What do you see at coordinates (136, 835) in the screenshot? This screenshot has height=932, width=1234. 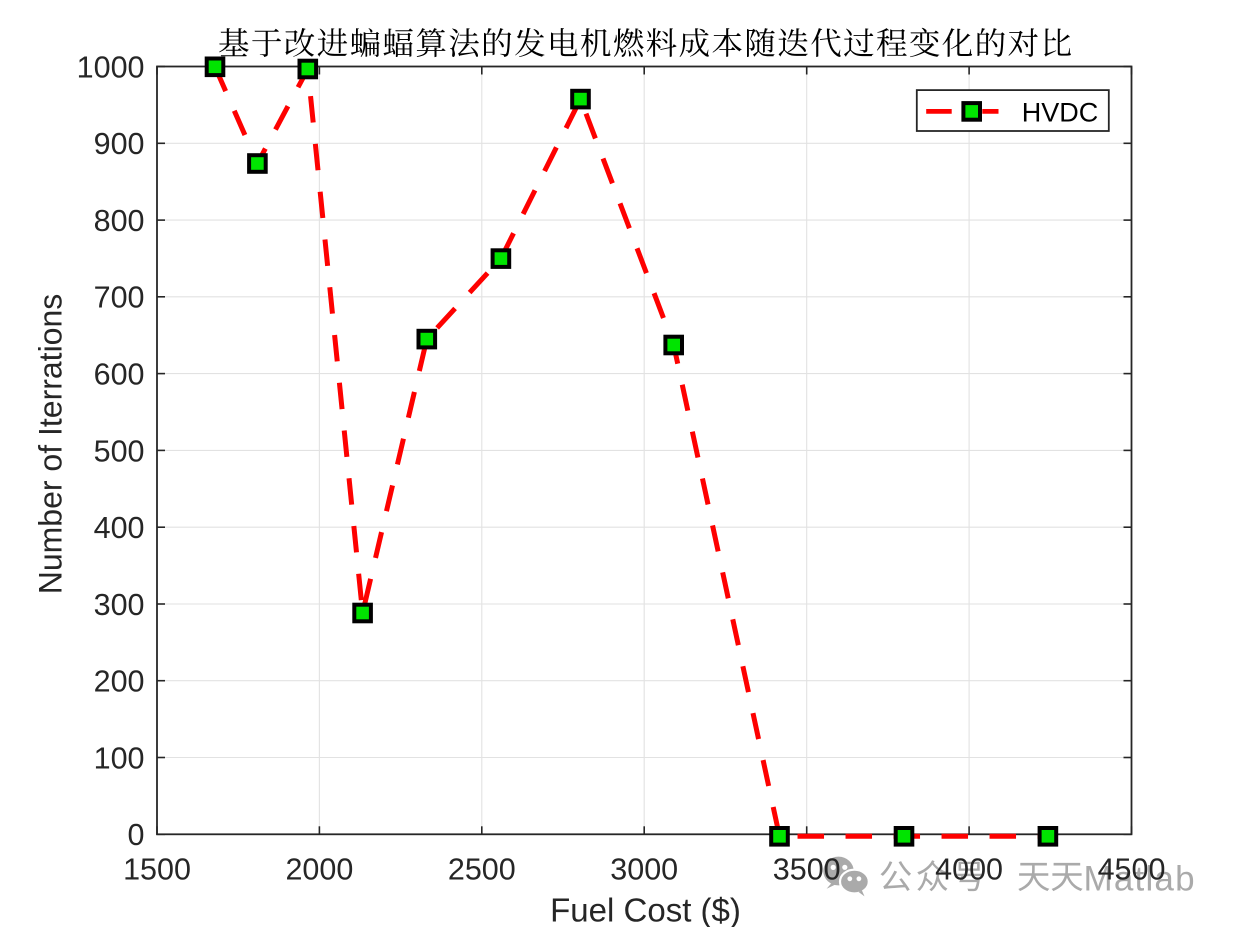 I see `svg-text: 0` at bounding box center [136, 835].